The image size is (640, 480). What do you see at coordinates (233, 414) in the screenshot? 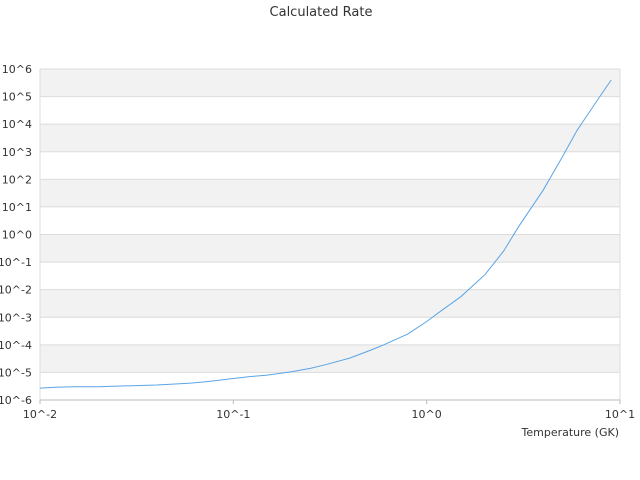
I see `x-tick-label: 10^-1` at bounding box center [233, 414].